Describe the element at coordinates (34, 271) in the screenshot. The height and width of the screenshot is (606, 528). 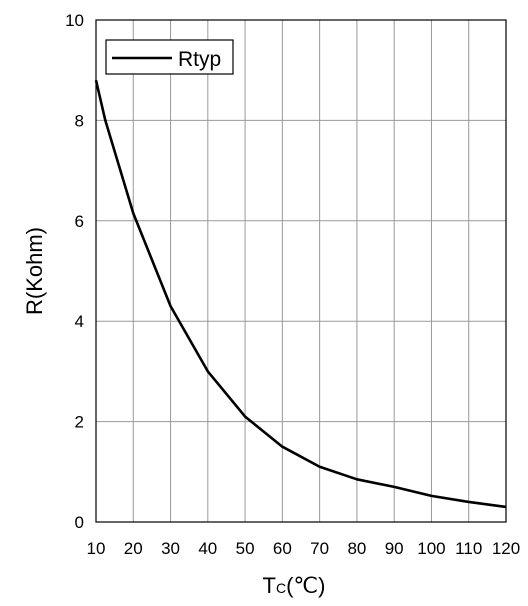
I see `y-axis-title: R(Kohm)` at that location.